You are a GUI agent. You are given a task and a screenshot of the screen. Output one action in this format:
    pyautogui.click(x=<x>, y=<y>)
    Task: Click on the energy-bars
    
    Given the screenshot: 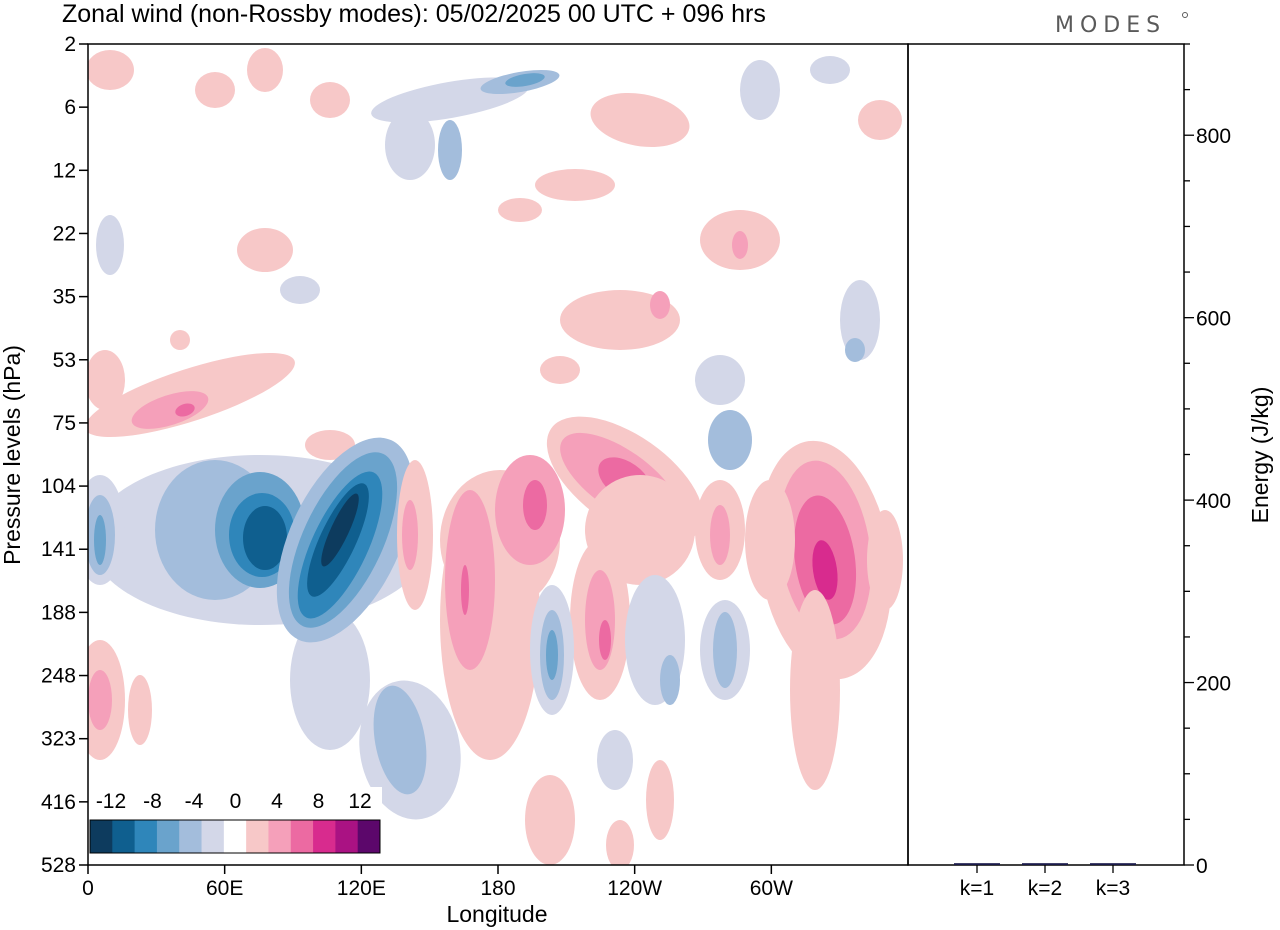 What is the action you would take?
    pyautogui.click(x=1045, y=864)
    